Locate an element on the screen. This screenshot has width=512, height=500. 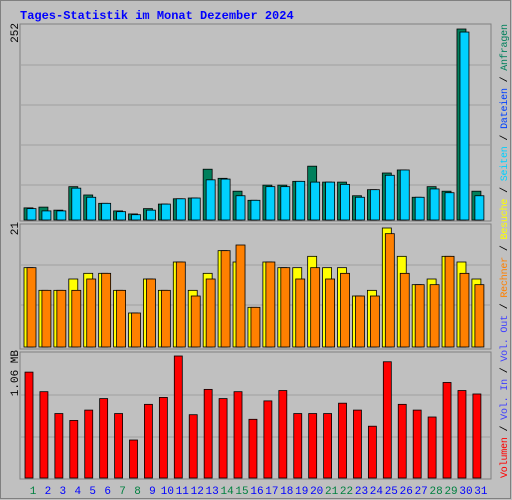
x-tick-label: 13 is located at coordinates (212, 492).